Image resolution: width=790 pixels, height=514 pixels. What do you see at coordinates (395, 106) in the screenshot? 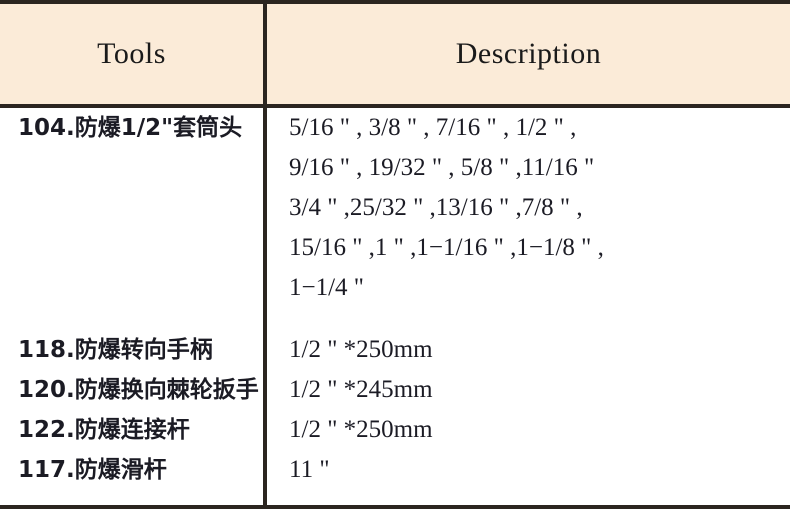
I see `table-header-rule` at bounding box center [395, 106].